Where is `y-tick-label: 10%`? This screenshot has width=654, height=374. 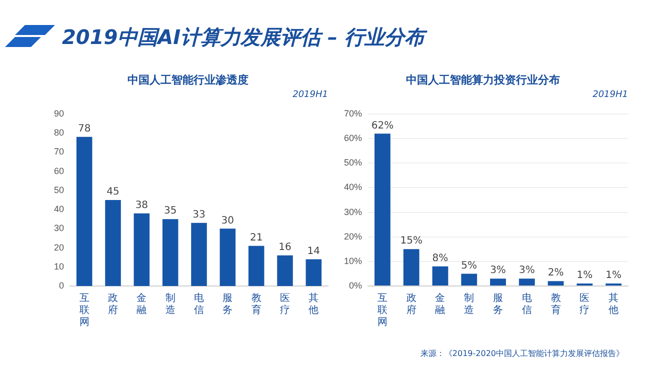 y-tick-label: 10% is located at coordinates (353, 261).